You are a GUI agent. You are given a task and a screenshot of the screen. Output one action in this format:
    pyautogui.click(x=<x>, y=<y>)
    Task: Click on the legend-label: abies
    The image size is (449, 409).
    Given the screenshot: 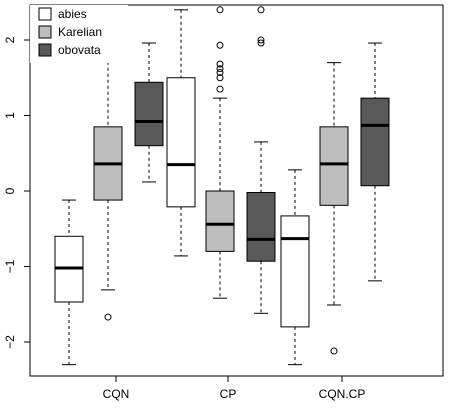 What is the action you would take?
    pyautogui.click(x=72, y=14)
    